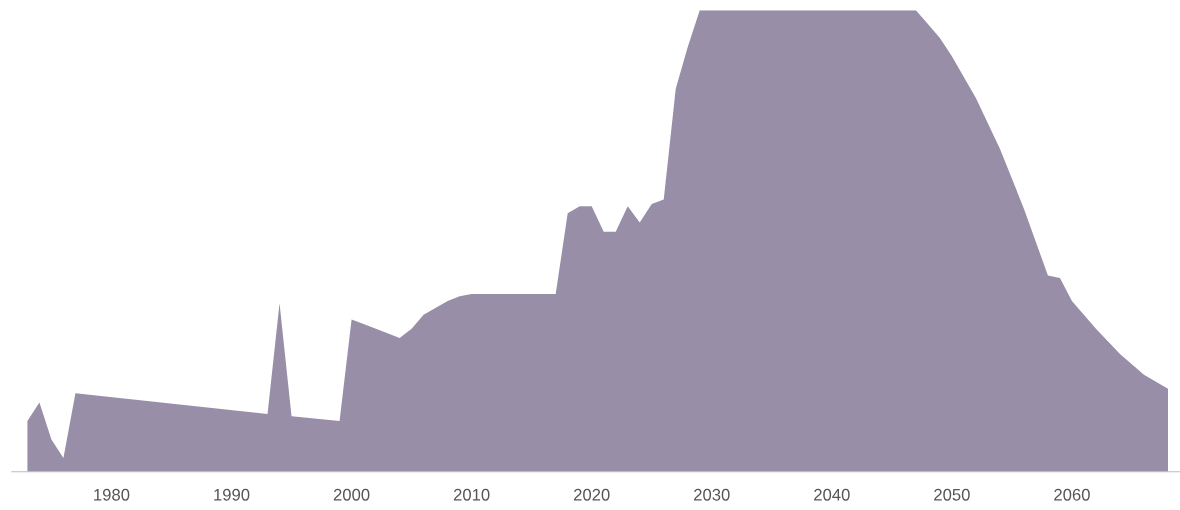 This screenshot has width=1180, height=510. I want to click on x-tick-label: 2000, so click(351, 494).